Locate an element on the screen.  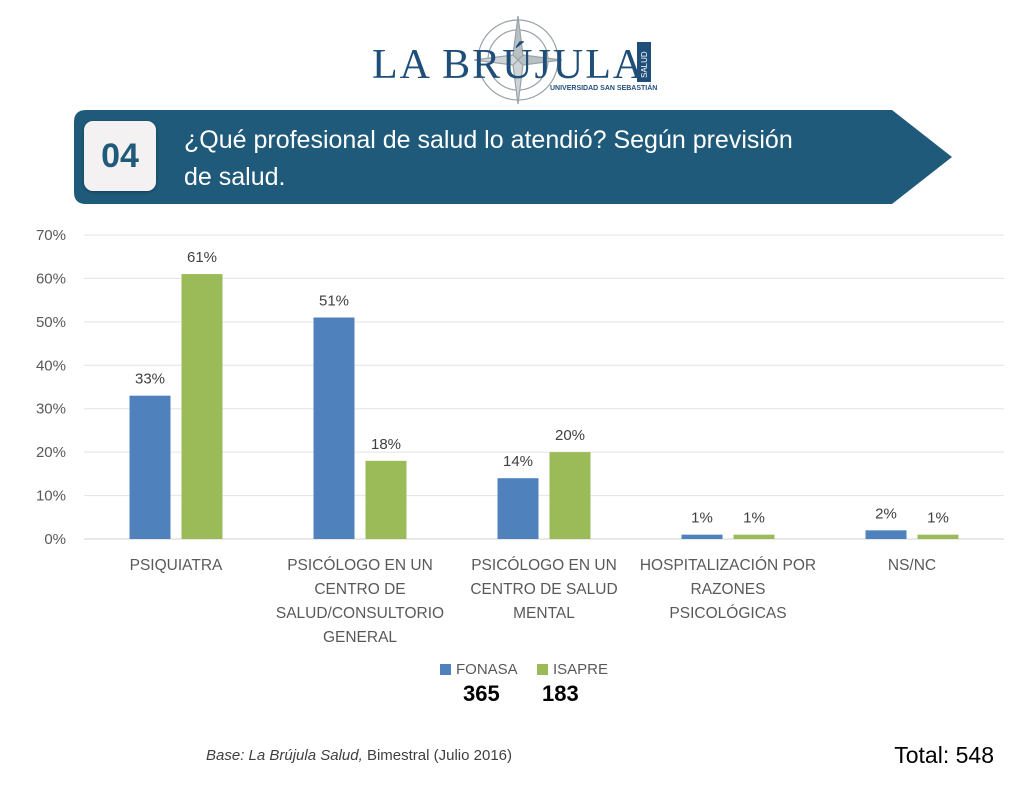
y-tick-label: 60% is located at coordinates (51, 278).